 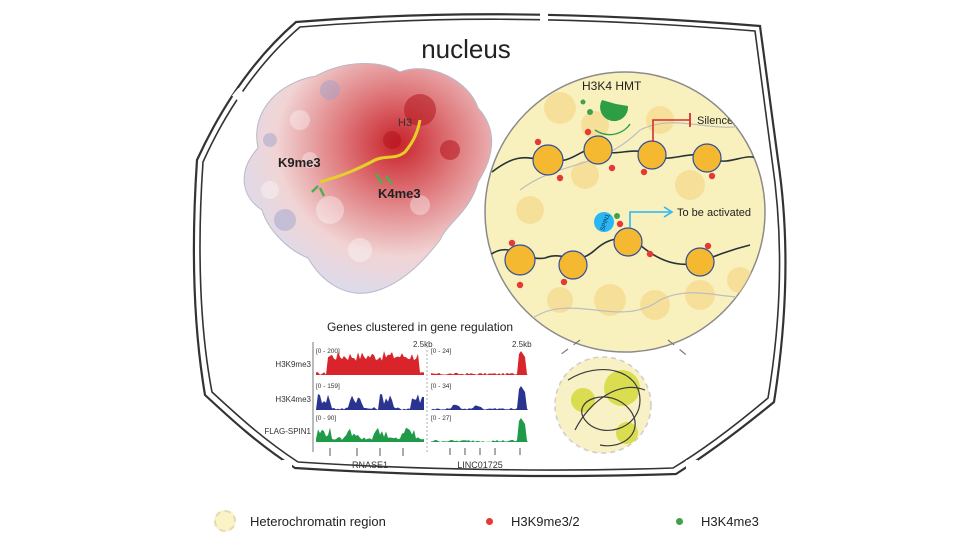 What do you see at coordinates (612, 86) in the screenshot?
I see `hmt-label: H3K4 HMT` at bounding box center [612, 86].